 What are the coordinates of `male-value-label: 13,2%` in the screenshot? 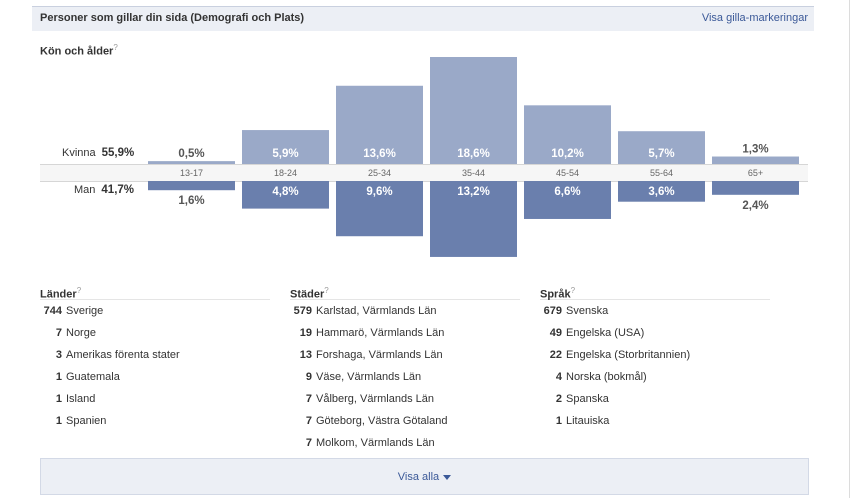 It's located at (473, 192).